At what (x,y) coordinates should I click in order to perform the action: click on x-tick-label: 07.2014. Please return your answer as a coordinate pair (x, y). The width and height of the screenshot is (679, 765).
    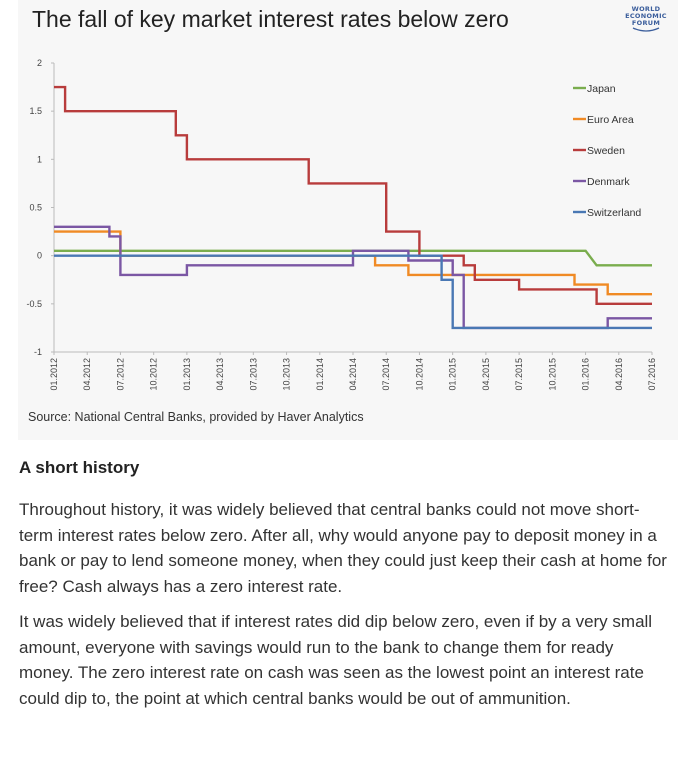
    Looking at the image, I should click on (386, 374).